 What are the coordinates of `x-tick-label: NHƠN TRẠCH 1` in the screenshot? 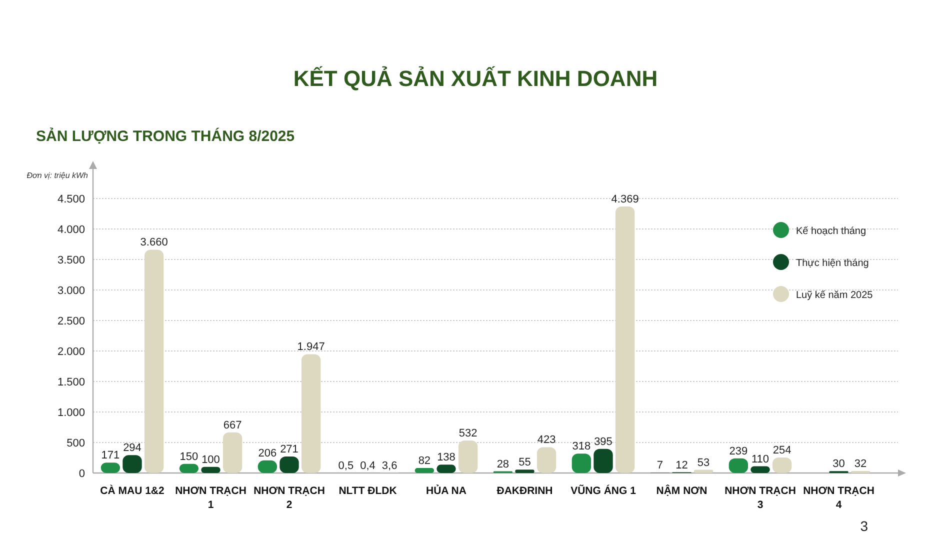 It's located at (210, 498).